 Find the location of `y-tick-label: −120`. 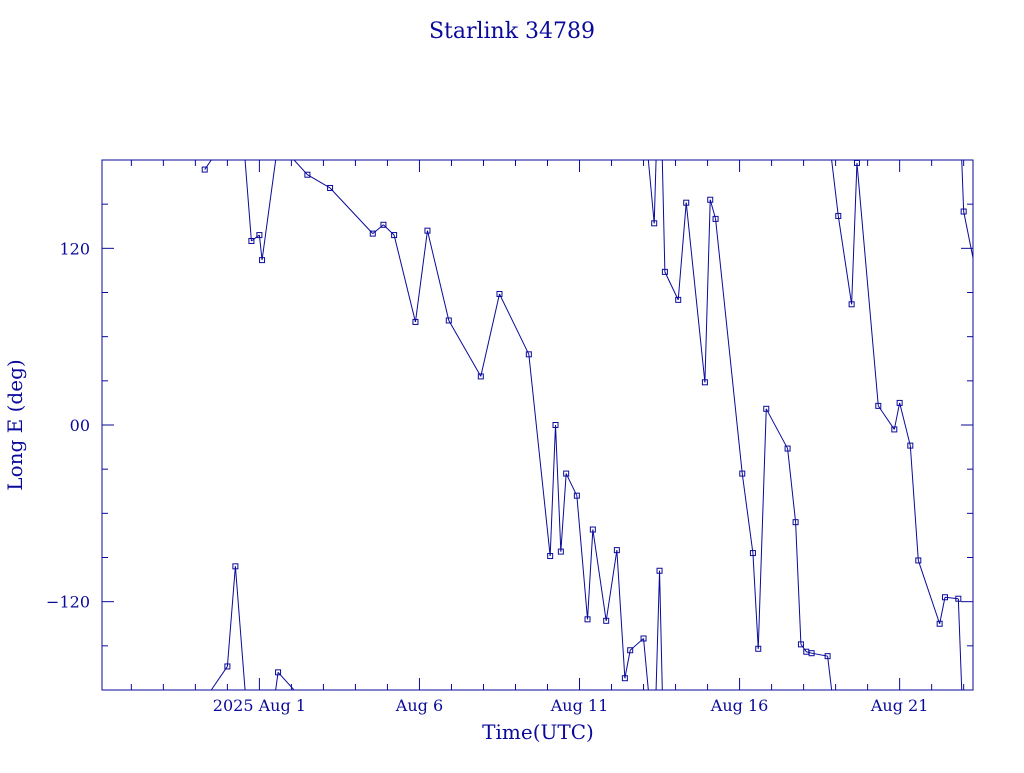

y-tick-label: −120 is located at coordinates (68, 602).